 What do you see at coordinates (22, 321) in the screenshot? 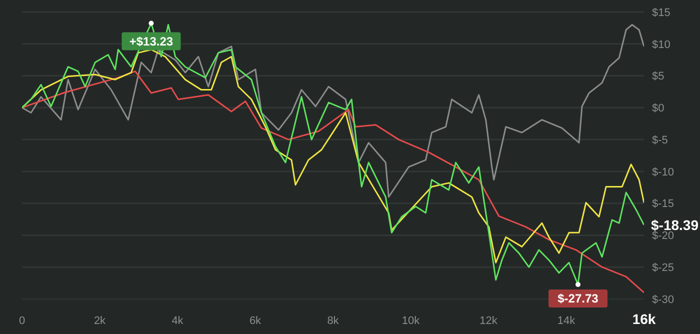
I see `x-tick-label: 0` at bounding box center [22, 321].